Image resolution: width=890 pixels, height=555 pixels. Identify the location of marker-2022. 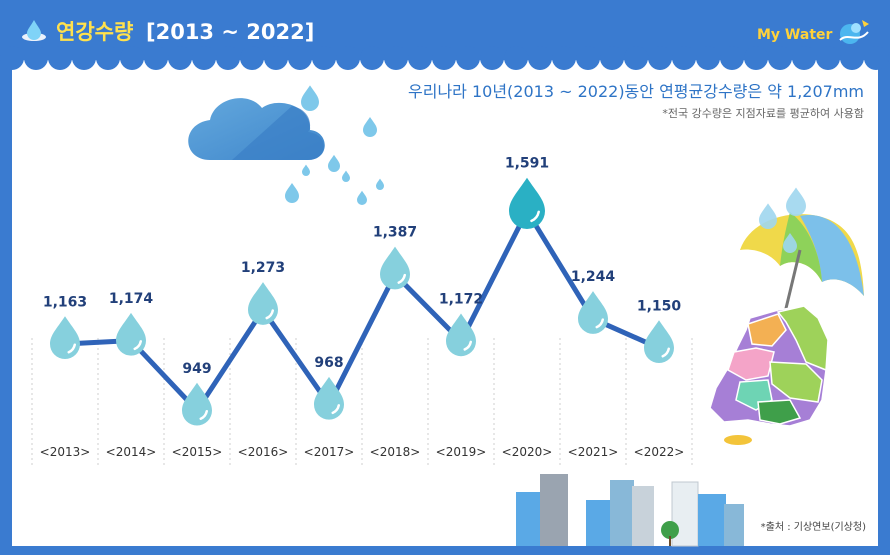
(659, 342).